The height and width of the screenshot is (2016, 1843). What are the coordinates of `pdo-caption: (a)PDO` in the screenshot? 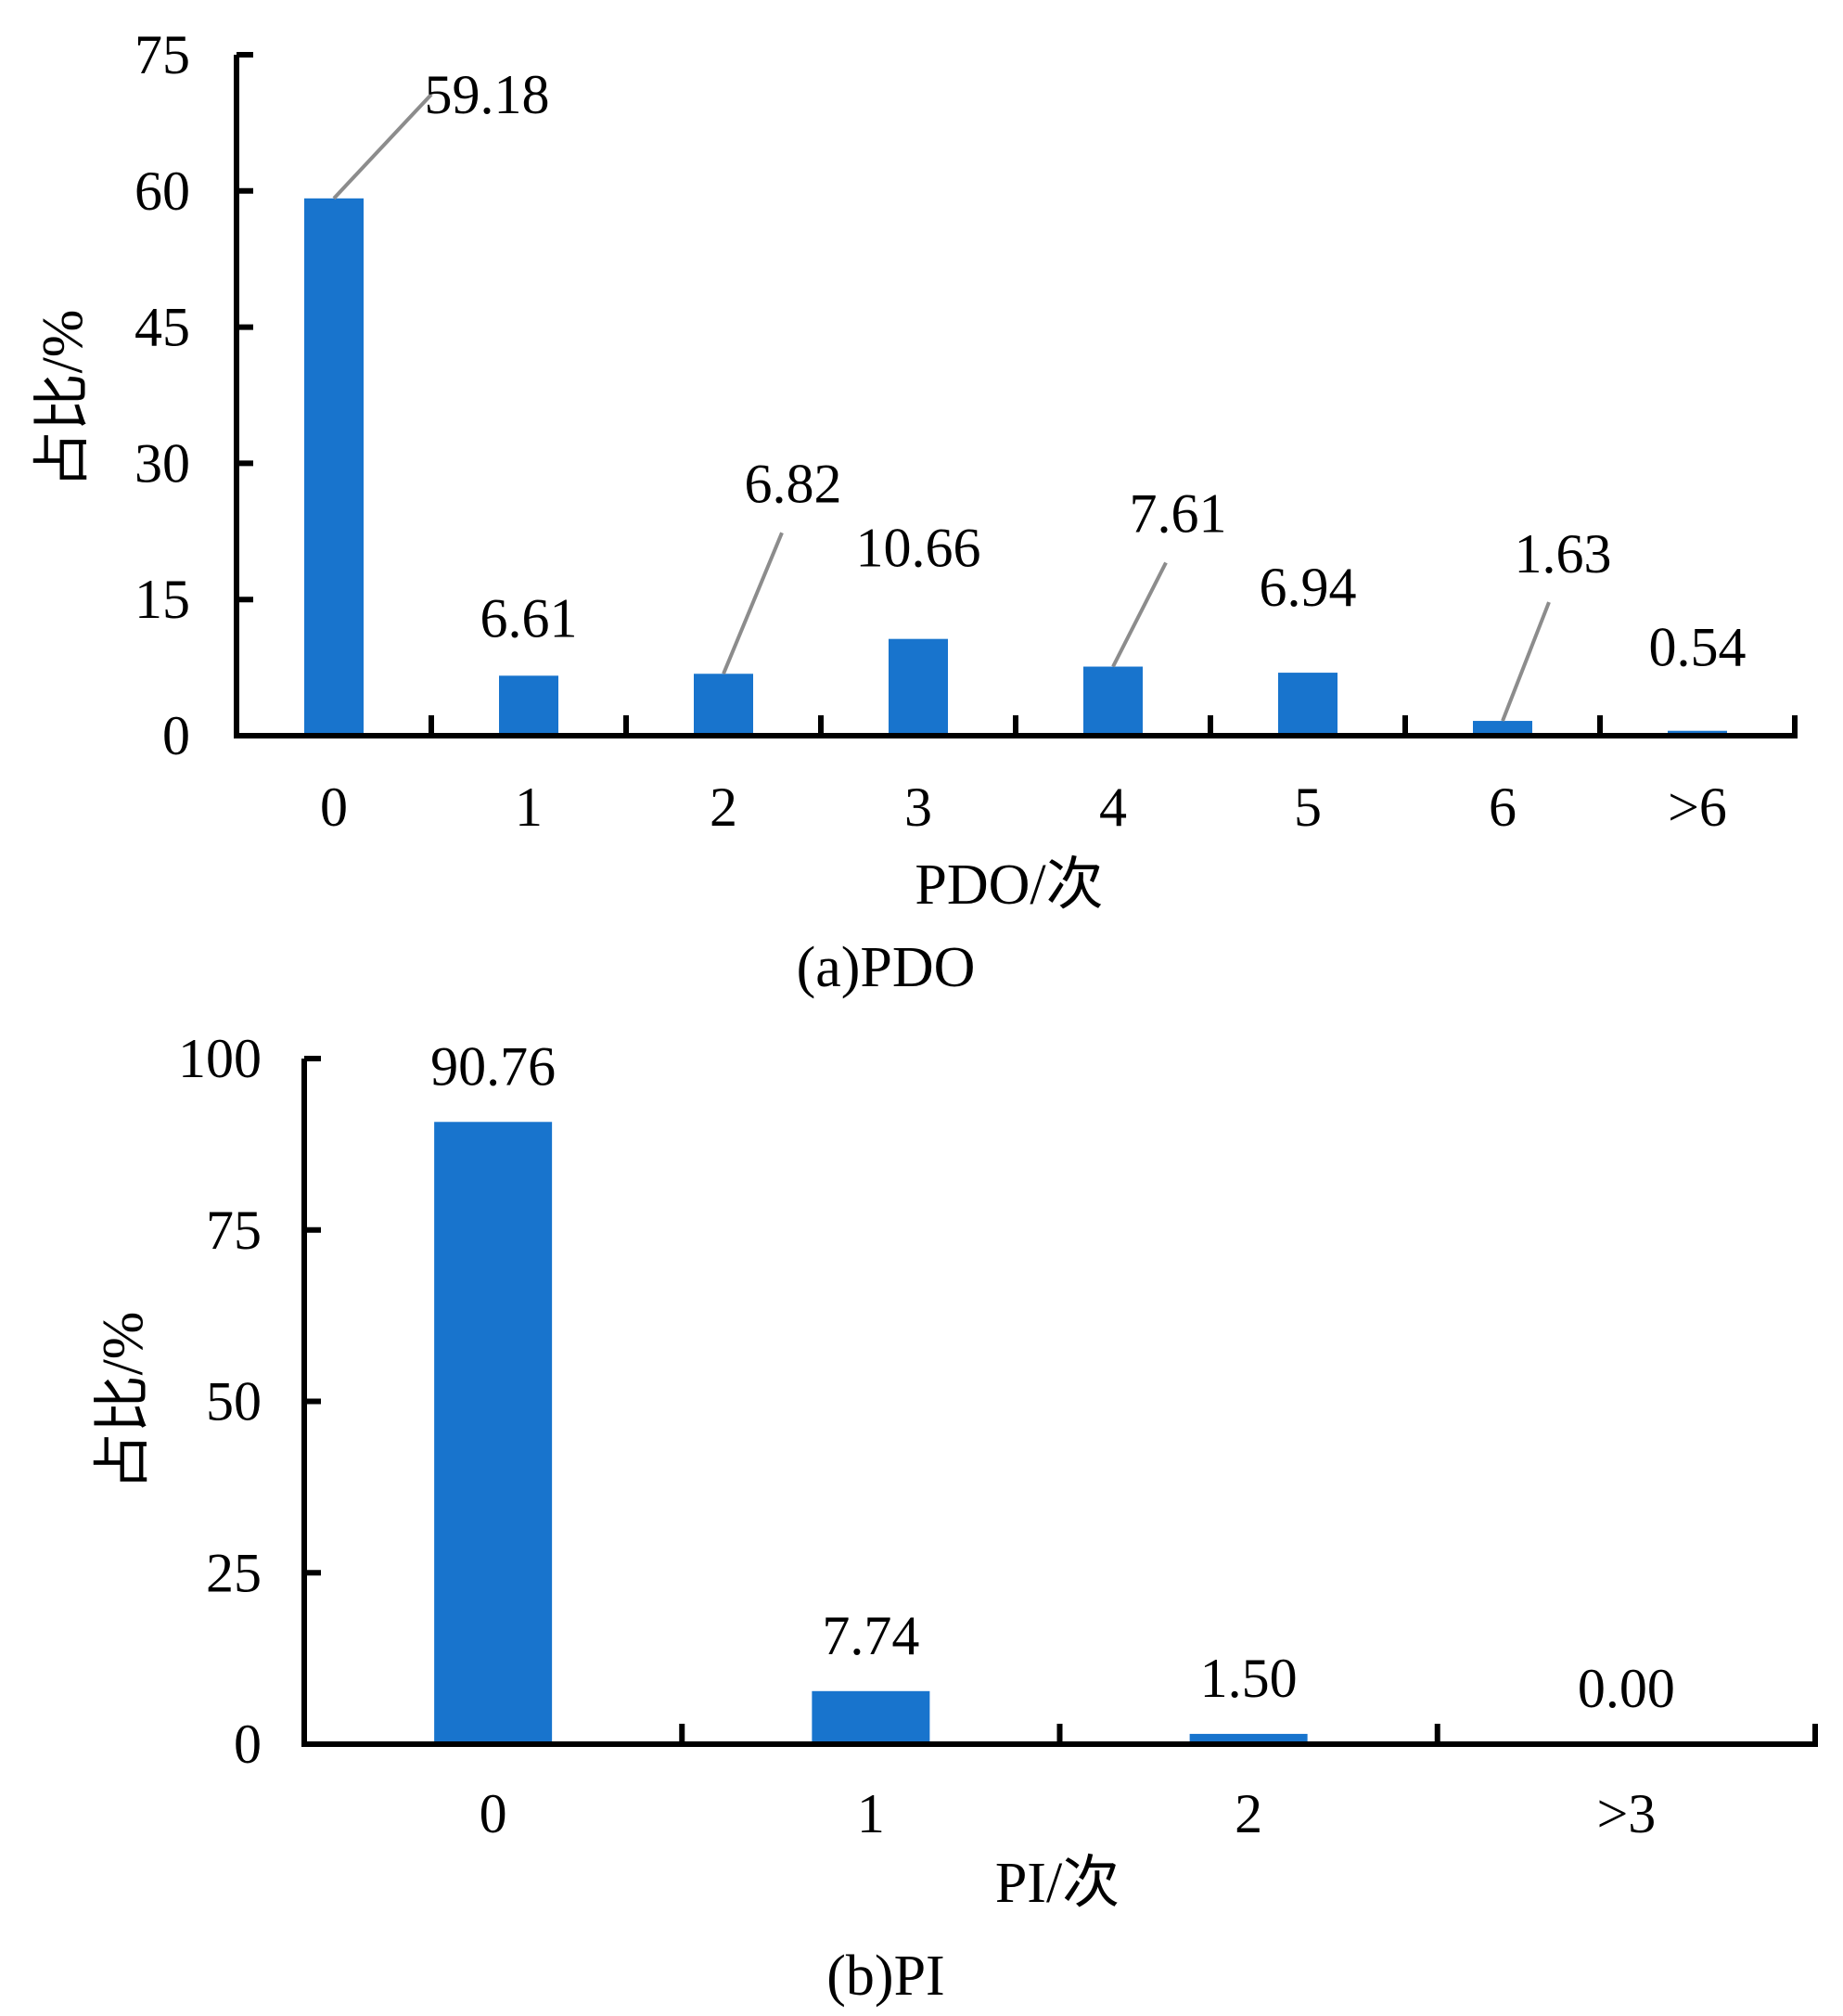 It's located at (886, 967).